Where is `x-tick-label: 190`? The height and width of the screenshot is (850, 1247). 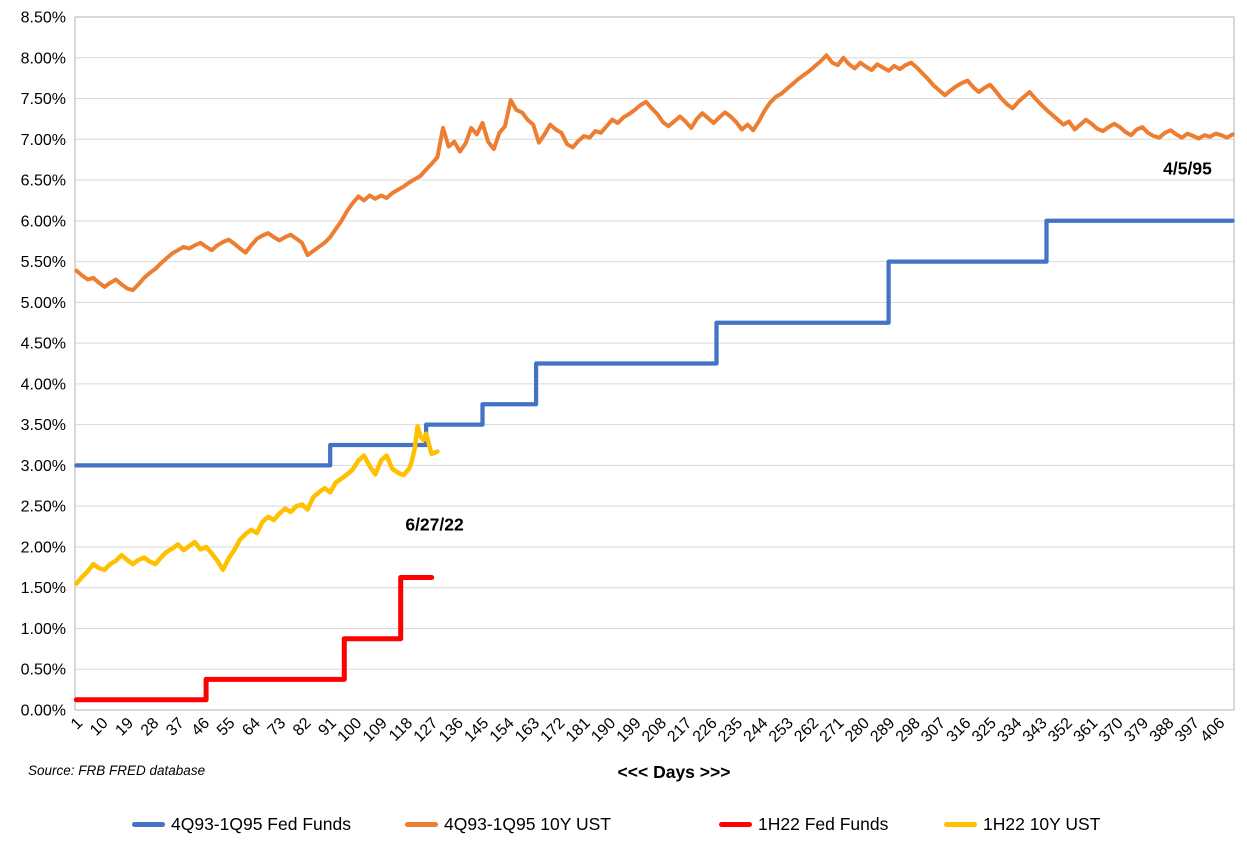
x-tick-label: 190 is located at coordinates (603, 730).